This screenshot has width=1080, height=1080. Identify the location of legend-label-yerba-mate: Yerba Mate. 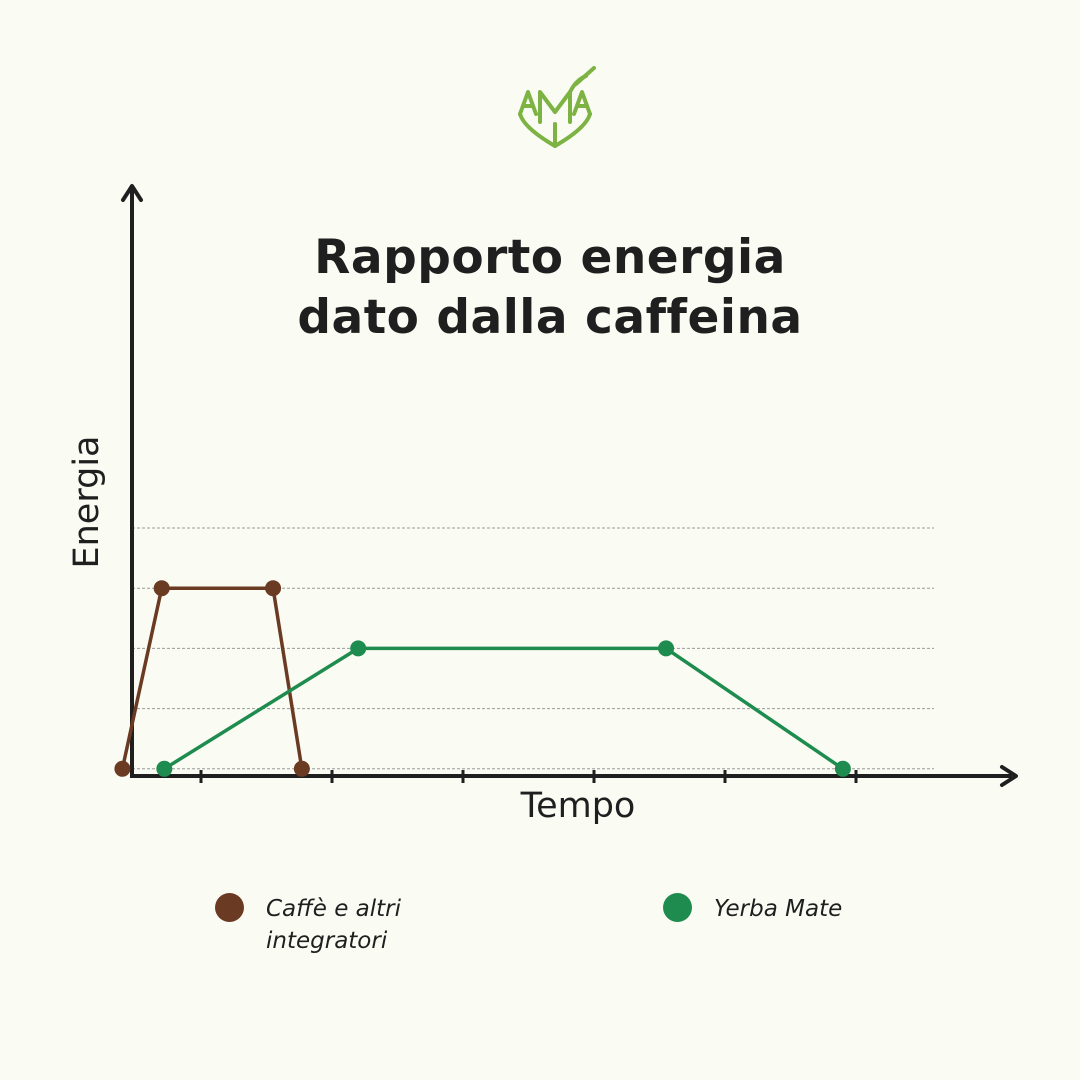
(778, 909).